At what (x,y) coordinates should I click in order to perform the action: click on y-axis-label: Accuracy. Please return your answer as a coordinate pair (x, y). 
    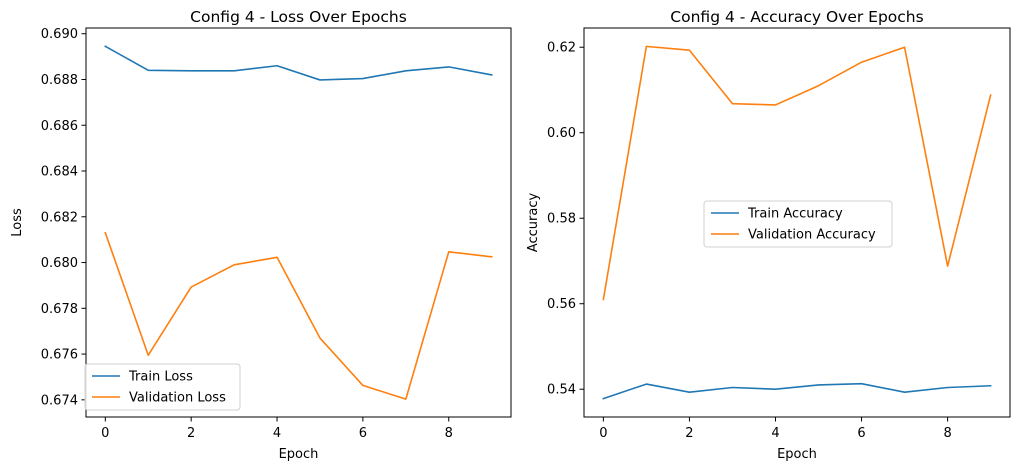
    Looking at the image, I should click on (533, 223).